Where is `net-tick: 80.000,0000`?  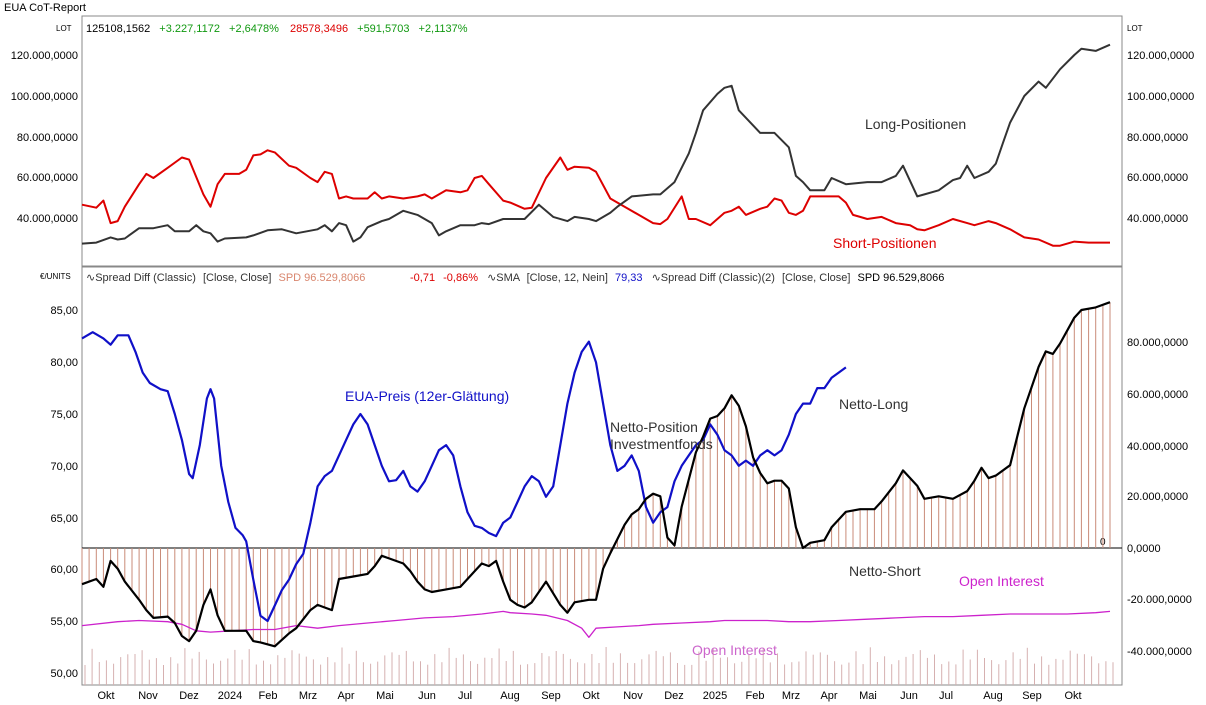 net-tick: 80.000,0000 is located at coordinates (1157, 343).